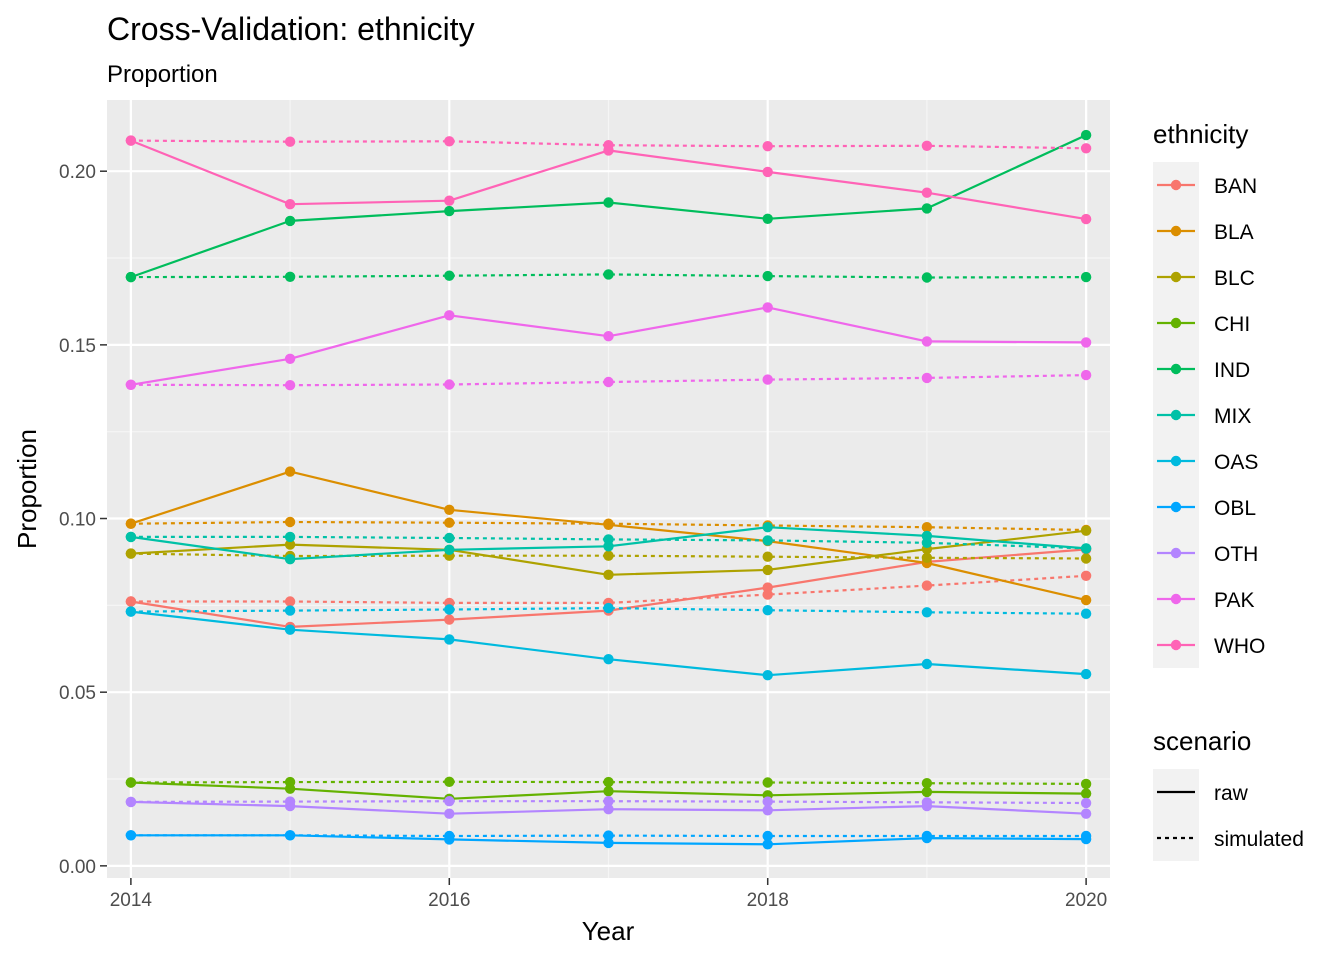 This screenshot has height=960, width=1344. Describe the element at coordinates (1231, 793) in the screenshot. I see `legend-label-raw: raw` at that location.